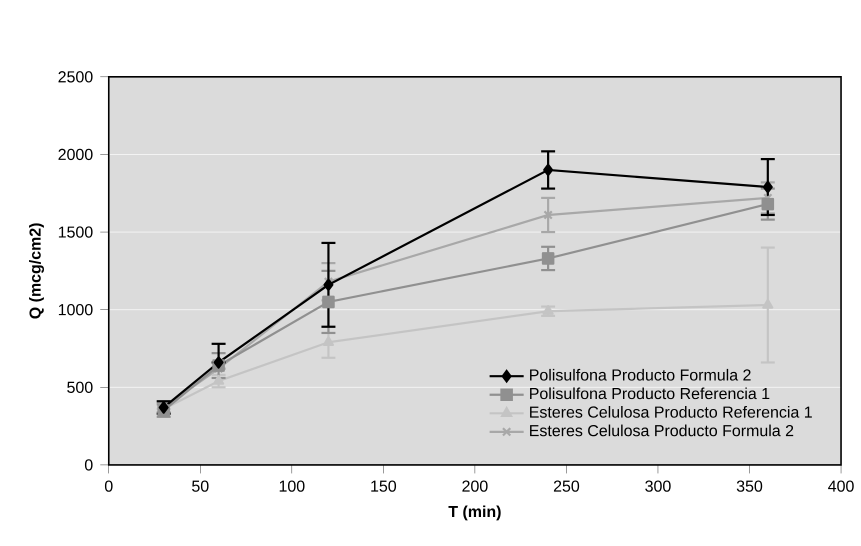  What do you see at coordinates (292, 486) in the screenshot?
I see `x-tick-label: 100` at bounding box center [292, 486].